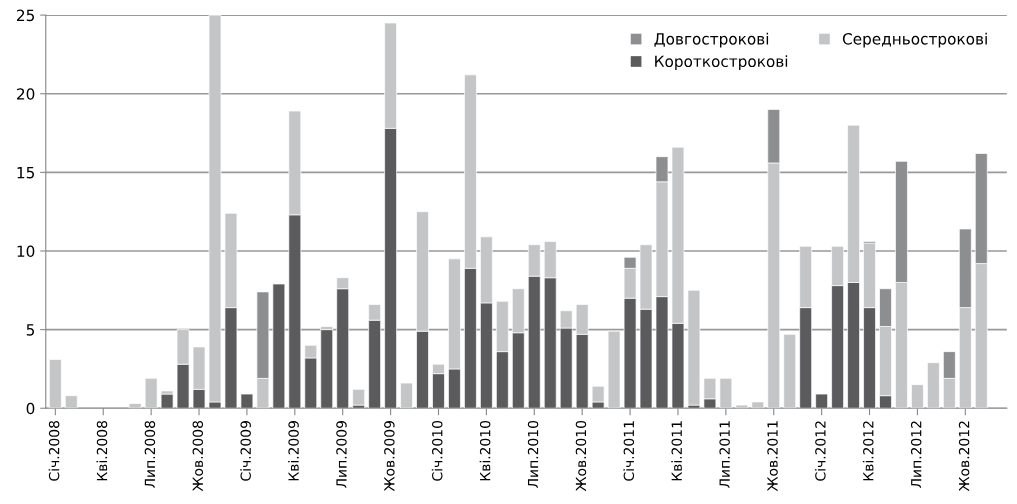 Image resolution: width=1017 pixels, height=504 pixels. What do you see at coordinates (150, 454) in the screenshot?
I see `x-tick-label: Лип.2008` at bounding box center [150, 454].